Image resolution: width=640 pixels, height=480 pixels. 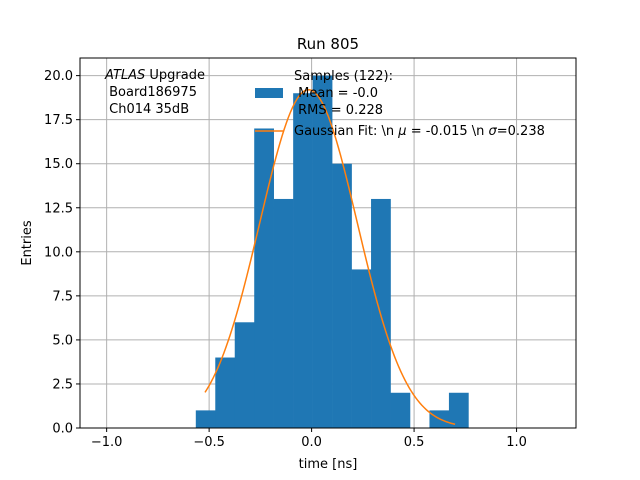 I want to click on legend-hist-line-2: Mean = -0.0, so click(x=336, y=93).